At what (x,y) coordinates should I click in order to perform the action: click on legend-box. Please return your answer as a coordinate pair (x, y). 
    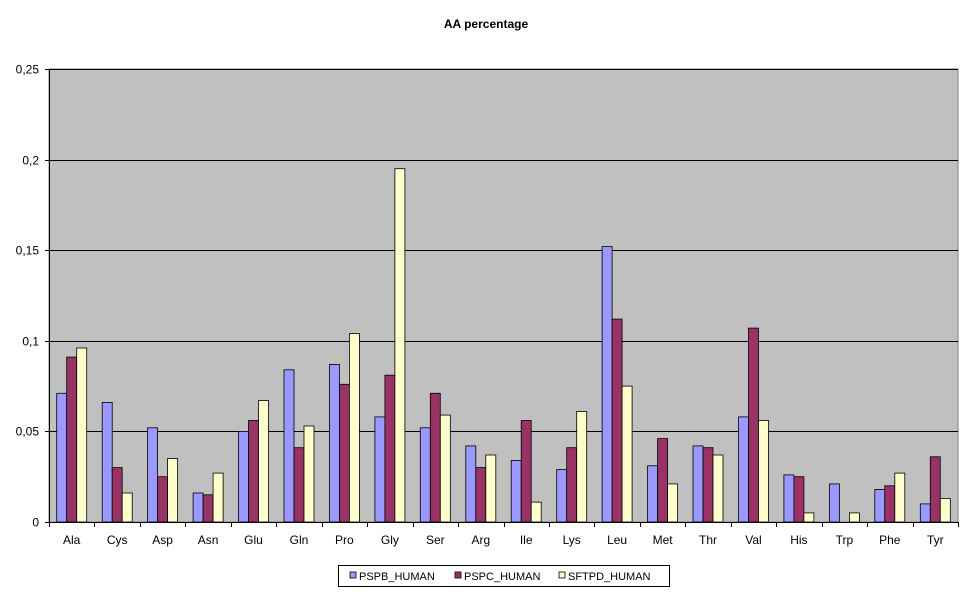
    Looking at the image, I should click on (504, 576).